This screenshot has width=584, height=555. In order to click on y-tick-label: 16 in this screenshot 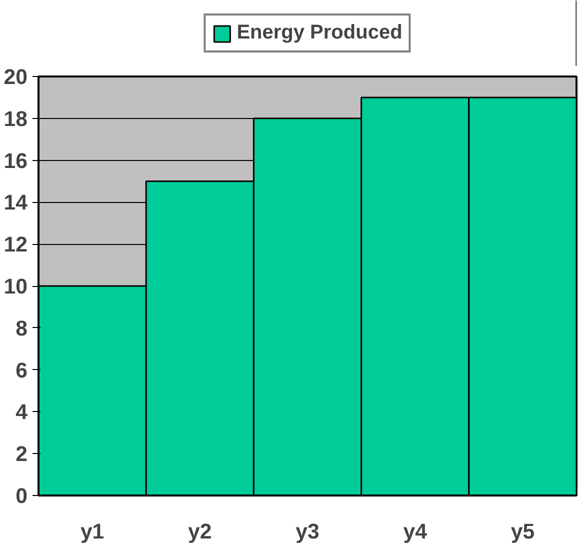, I will do `click(16, 160)`.